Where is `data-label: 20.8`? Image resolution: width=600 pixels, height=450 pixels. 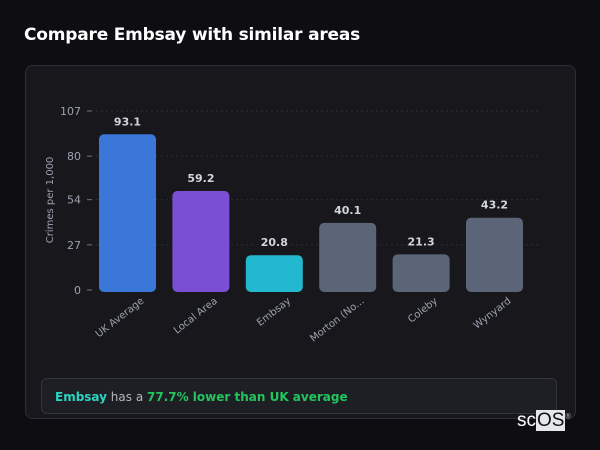
data-label: 20.8 is located at coordinates (274, 242).